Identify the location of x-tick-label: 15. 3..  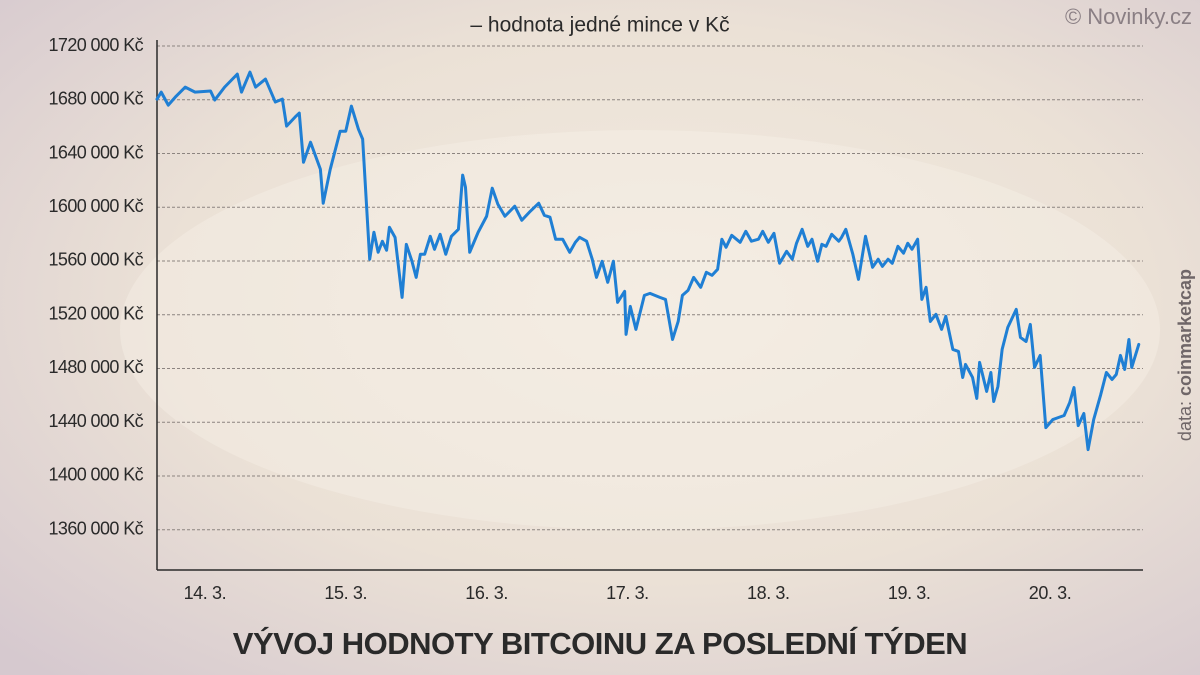
(345, 593).